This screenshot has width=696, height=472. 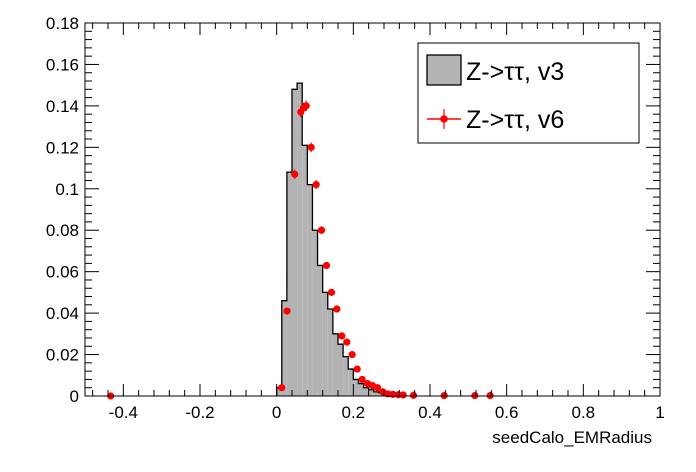 I want to click on x-tick-label: 0.6, so click(x=507, y=412).